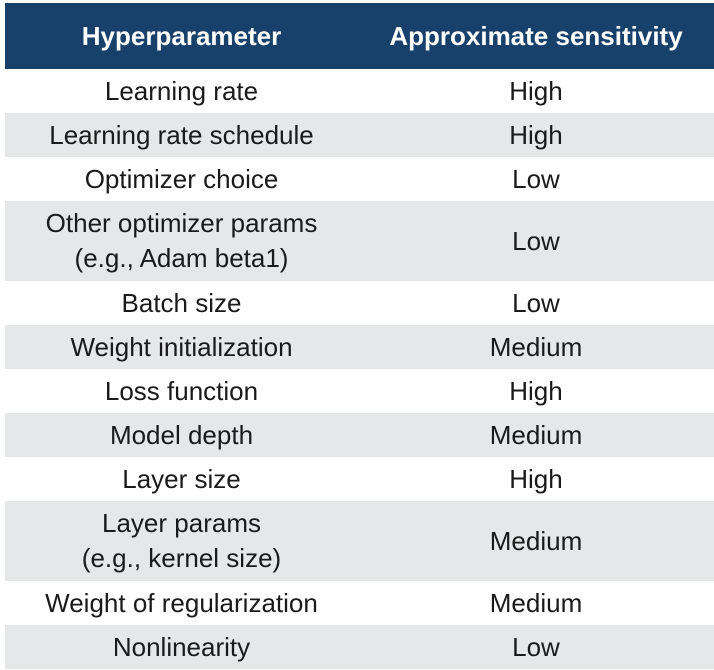 The image size is (714, 670). I want to click on hyperparameter-name: Optimizer choice, so click(181, 178).